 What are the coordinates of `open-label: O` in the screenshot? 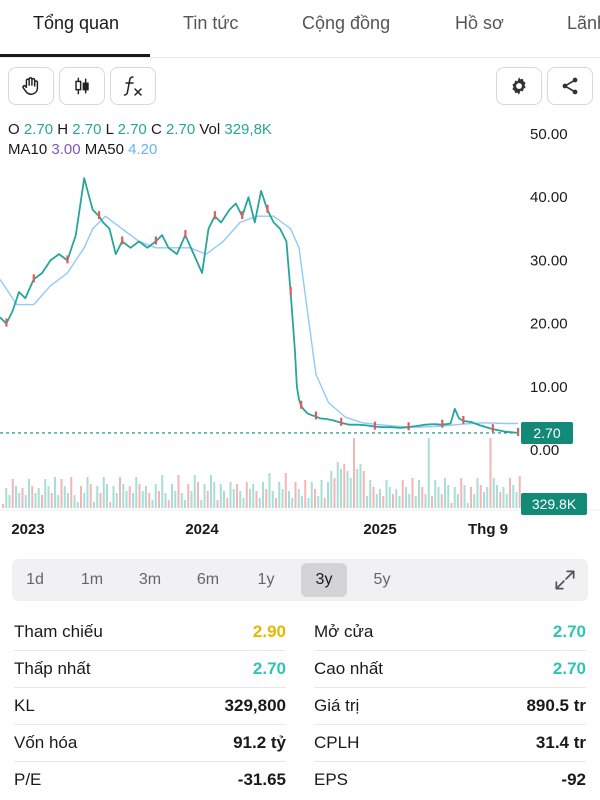 It's located at (14, 129).